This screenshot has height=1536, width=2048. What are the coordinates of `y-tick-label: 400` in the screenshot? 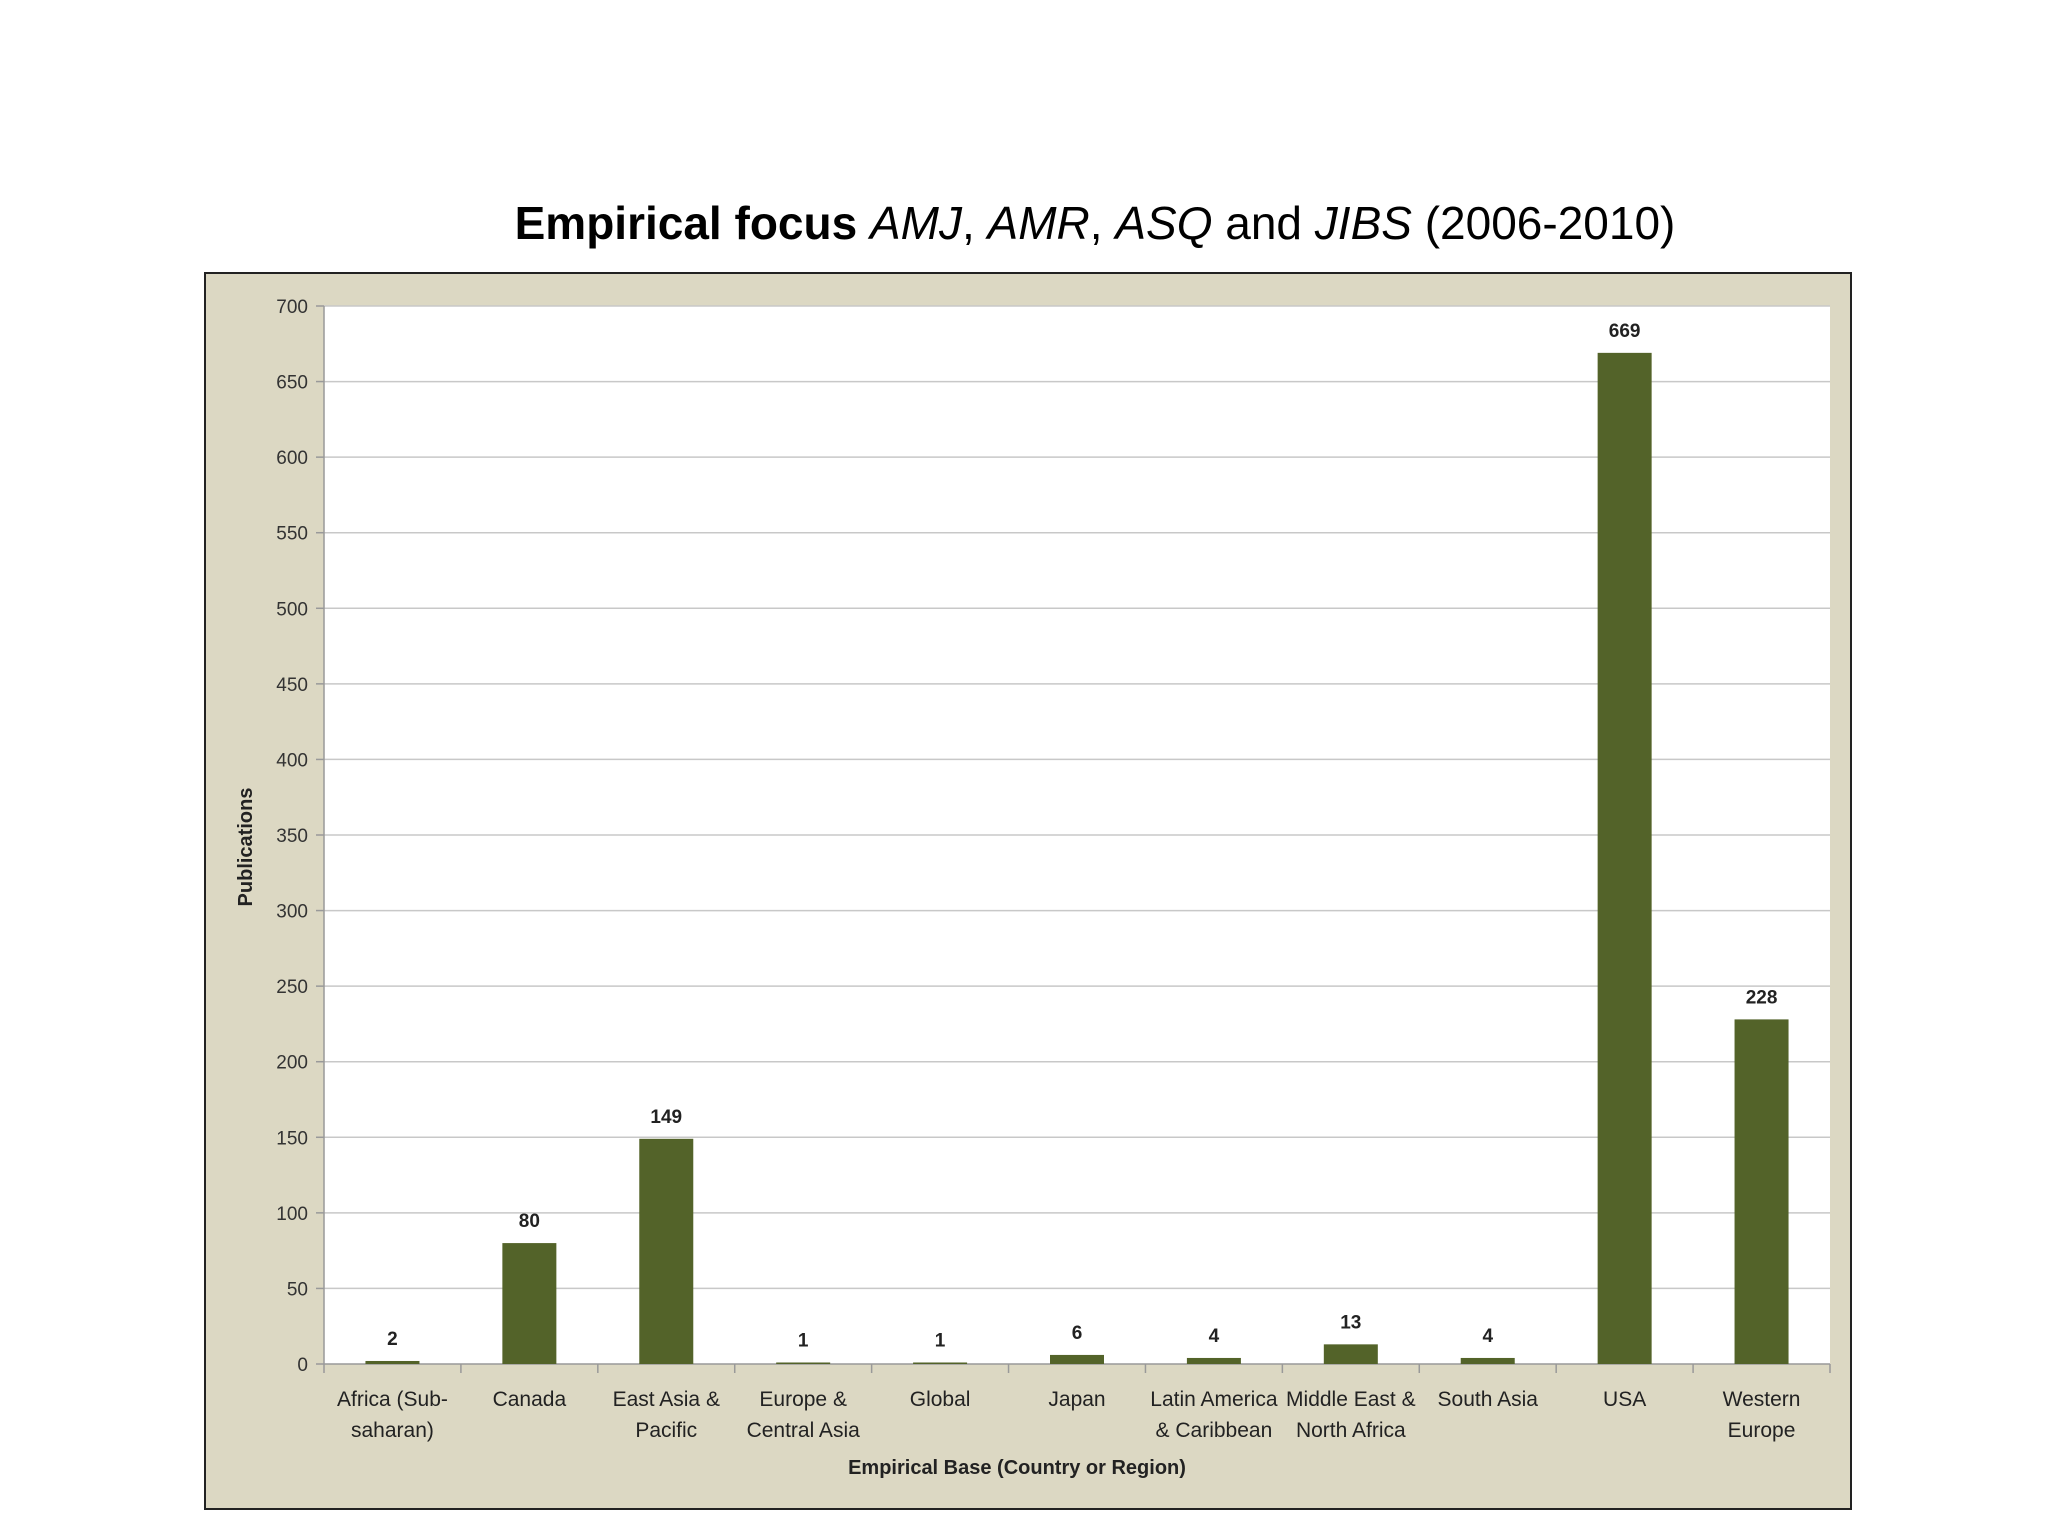 It's located at (292, 760).